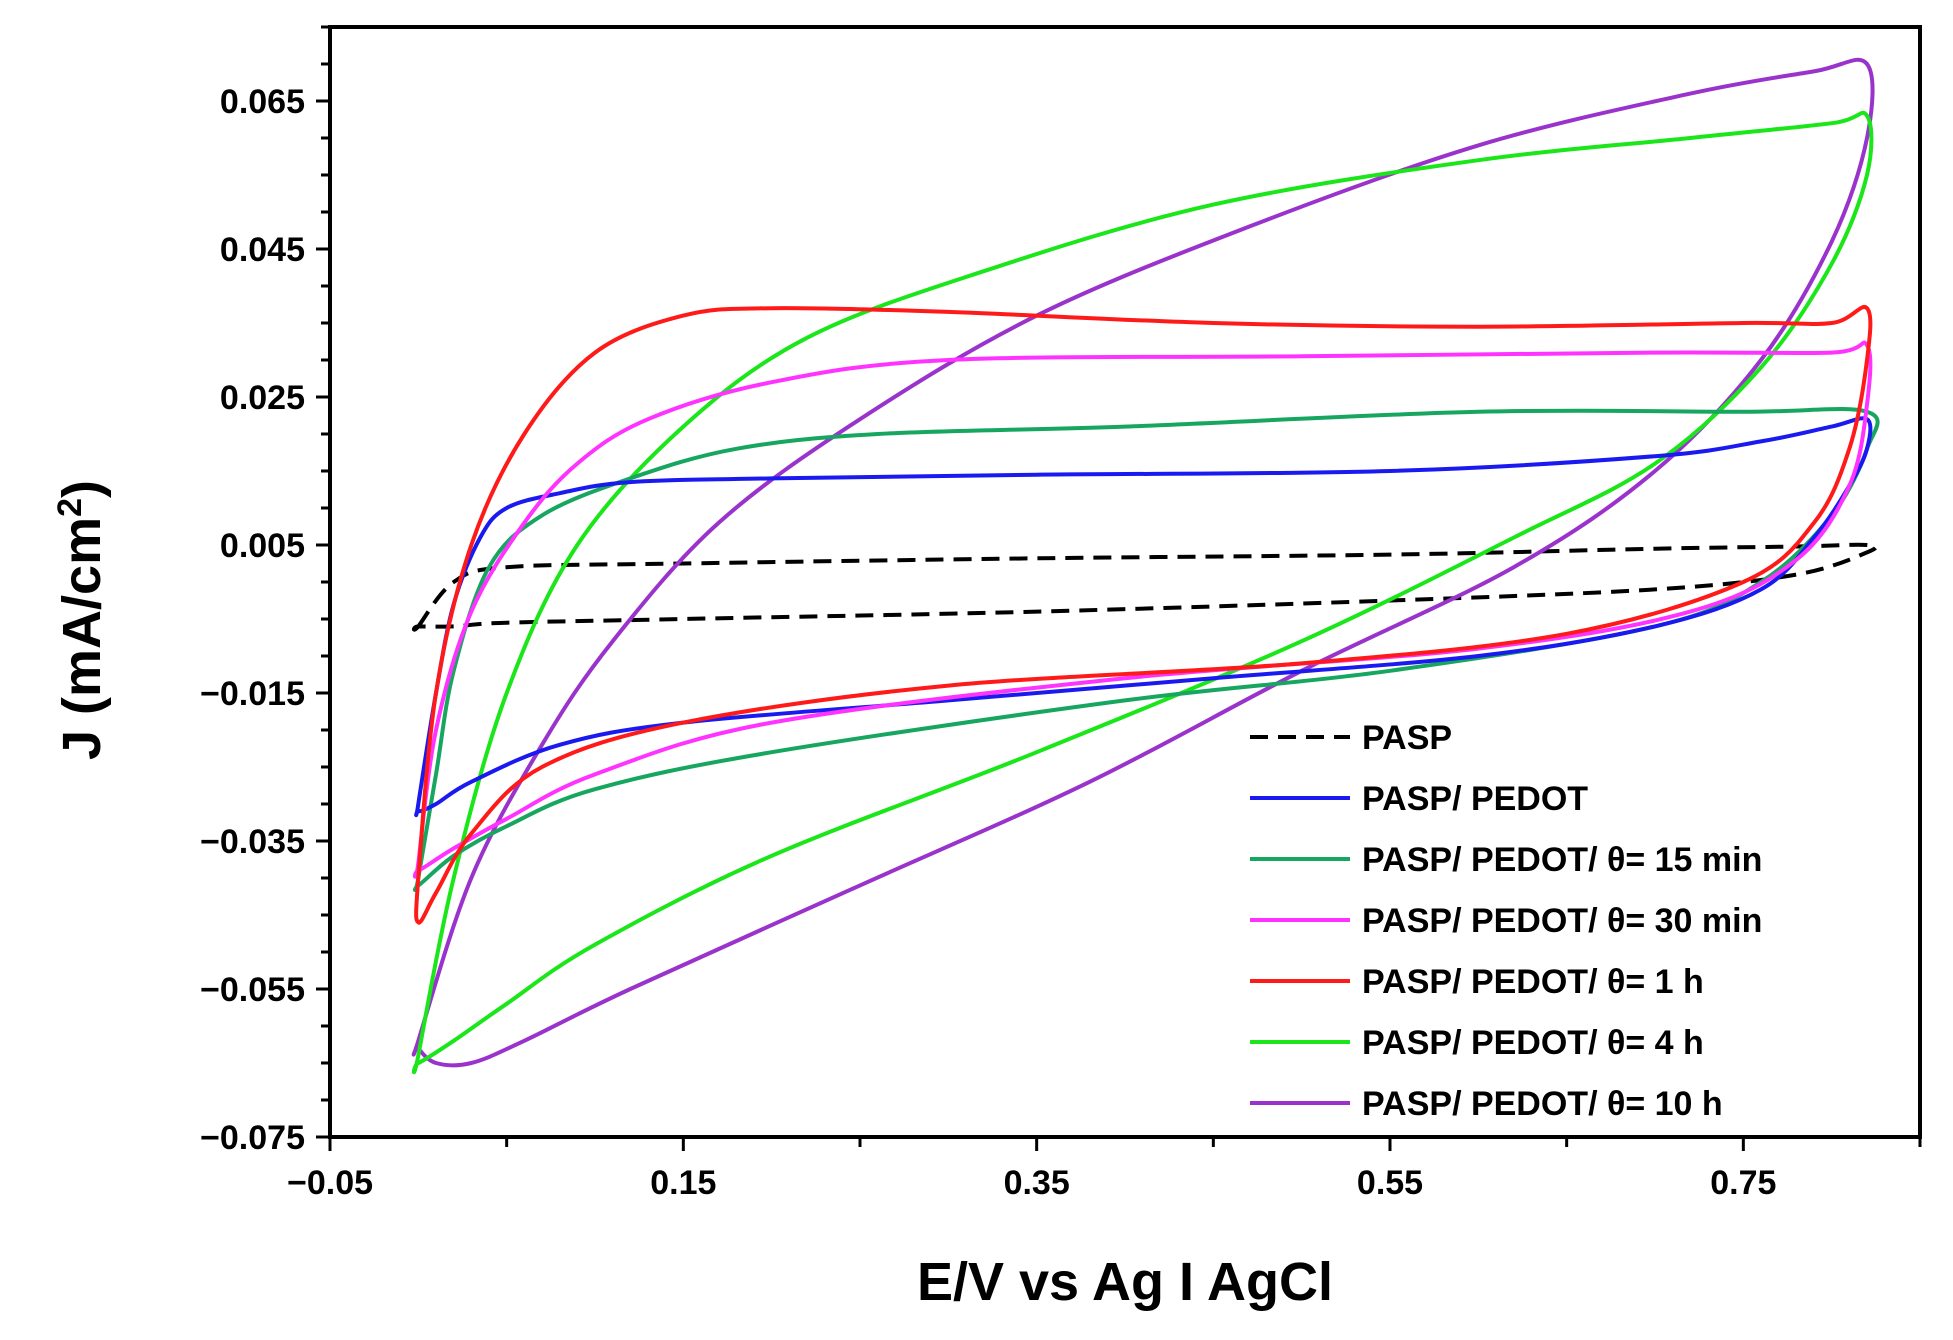 The height and width of the screenshot is (1340, 1953). What do you see at coordinates (330, 1183) in the screenshot?
I see `x-tick-label: −0.05` at bounding box center [330, 1183].